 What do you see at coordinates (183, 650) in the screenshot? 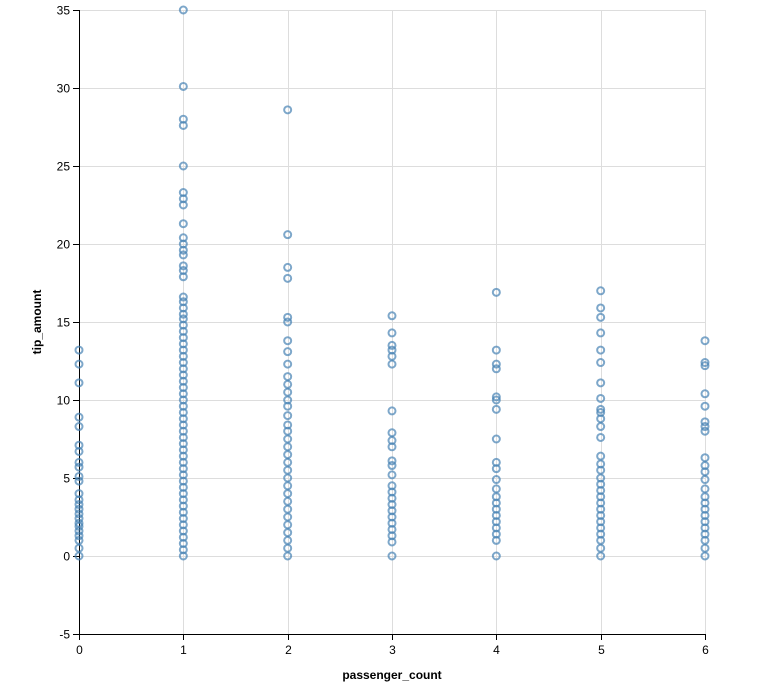
I see `x-tick-label: 1` at bounding box center [183, 650].